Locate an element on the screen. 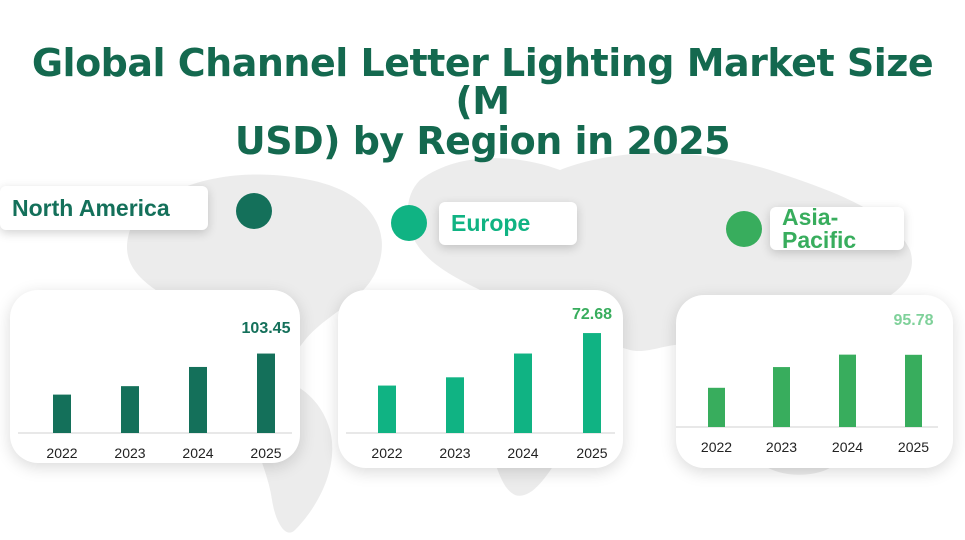 This screenshot has width=965, height=540. europe-label: Europe is located at coordinates (508, 223).